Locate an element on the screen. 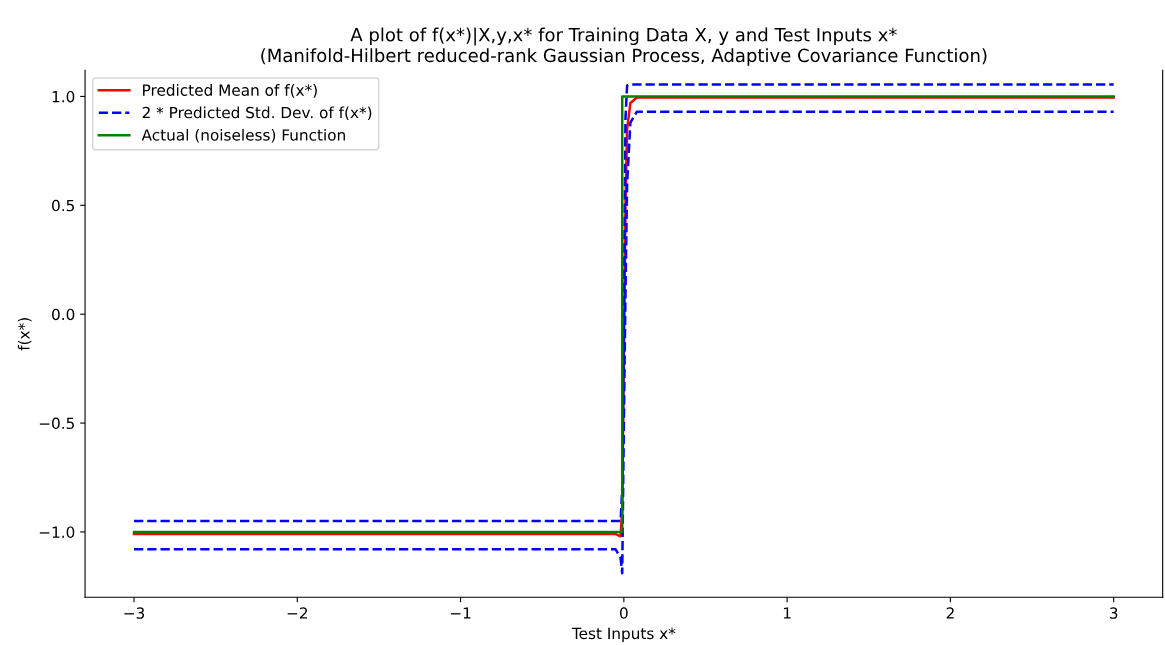 Image resolution: width=1165 pixels, height=645 pixels. y-tick-label: 0.0 is located at coordinates (63, 314).